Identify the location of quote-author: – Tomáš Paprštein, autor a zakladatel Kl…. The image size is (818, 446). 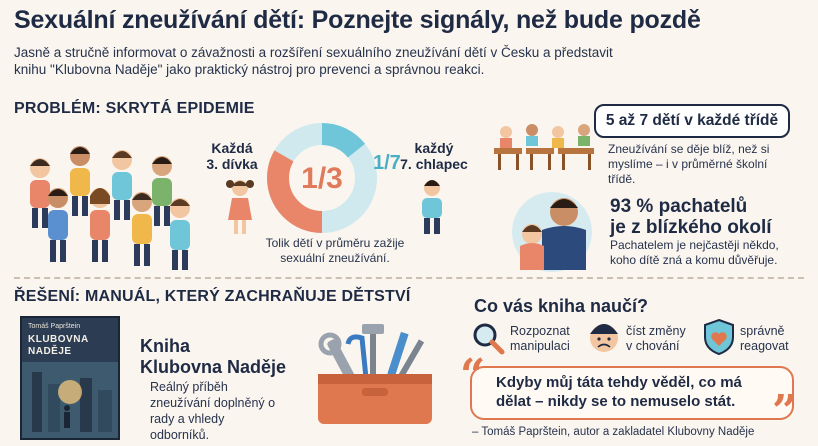
(613, 432).